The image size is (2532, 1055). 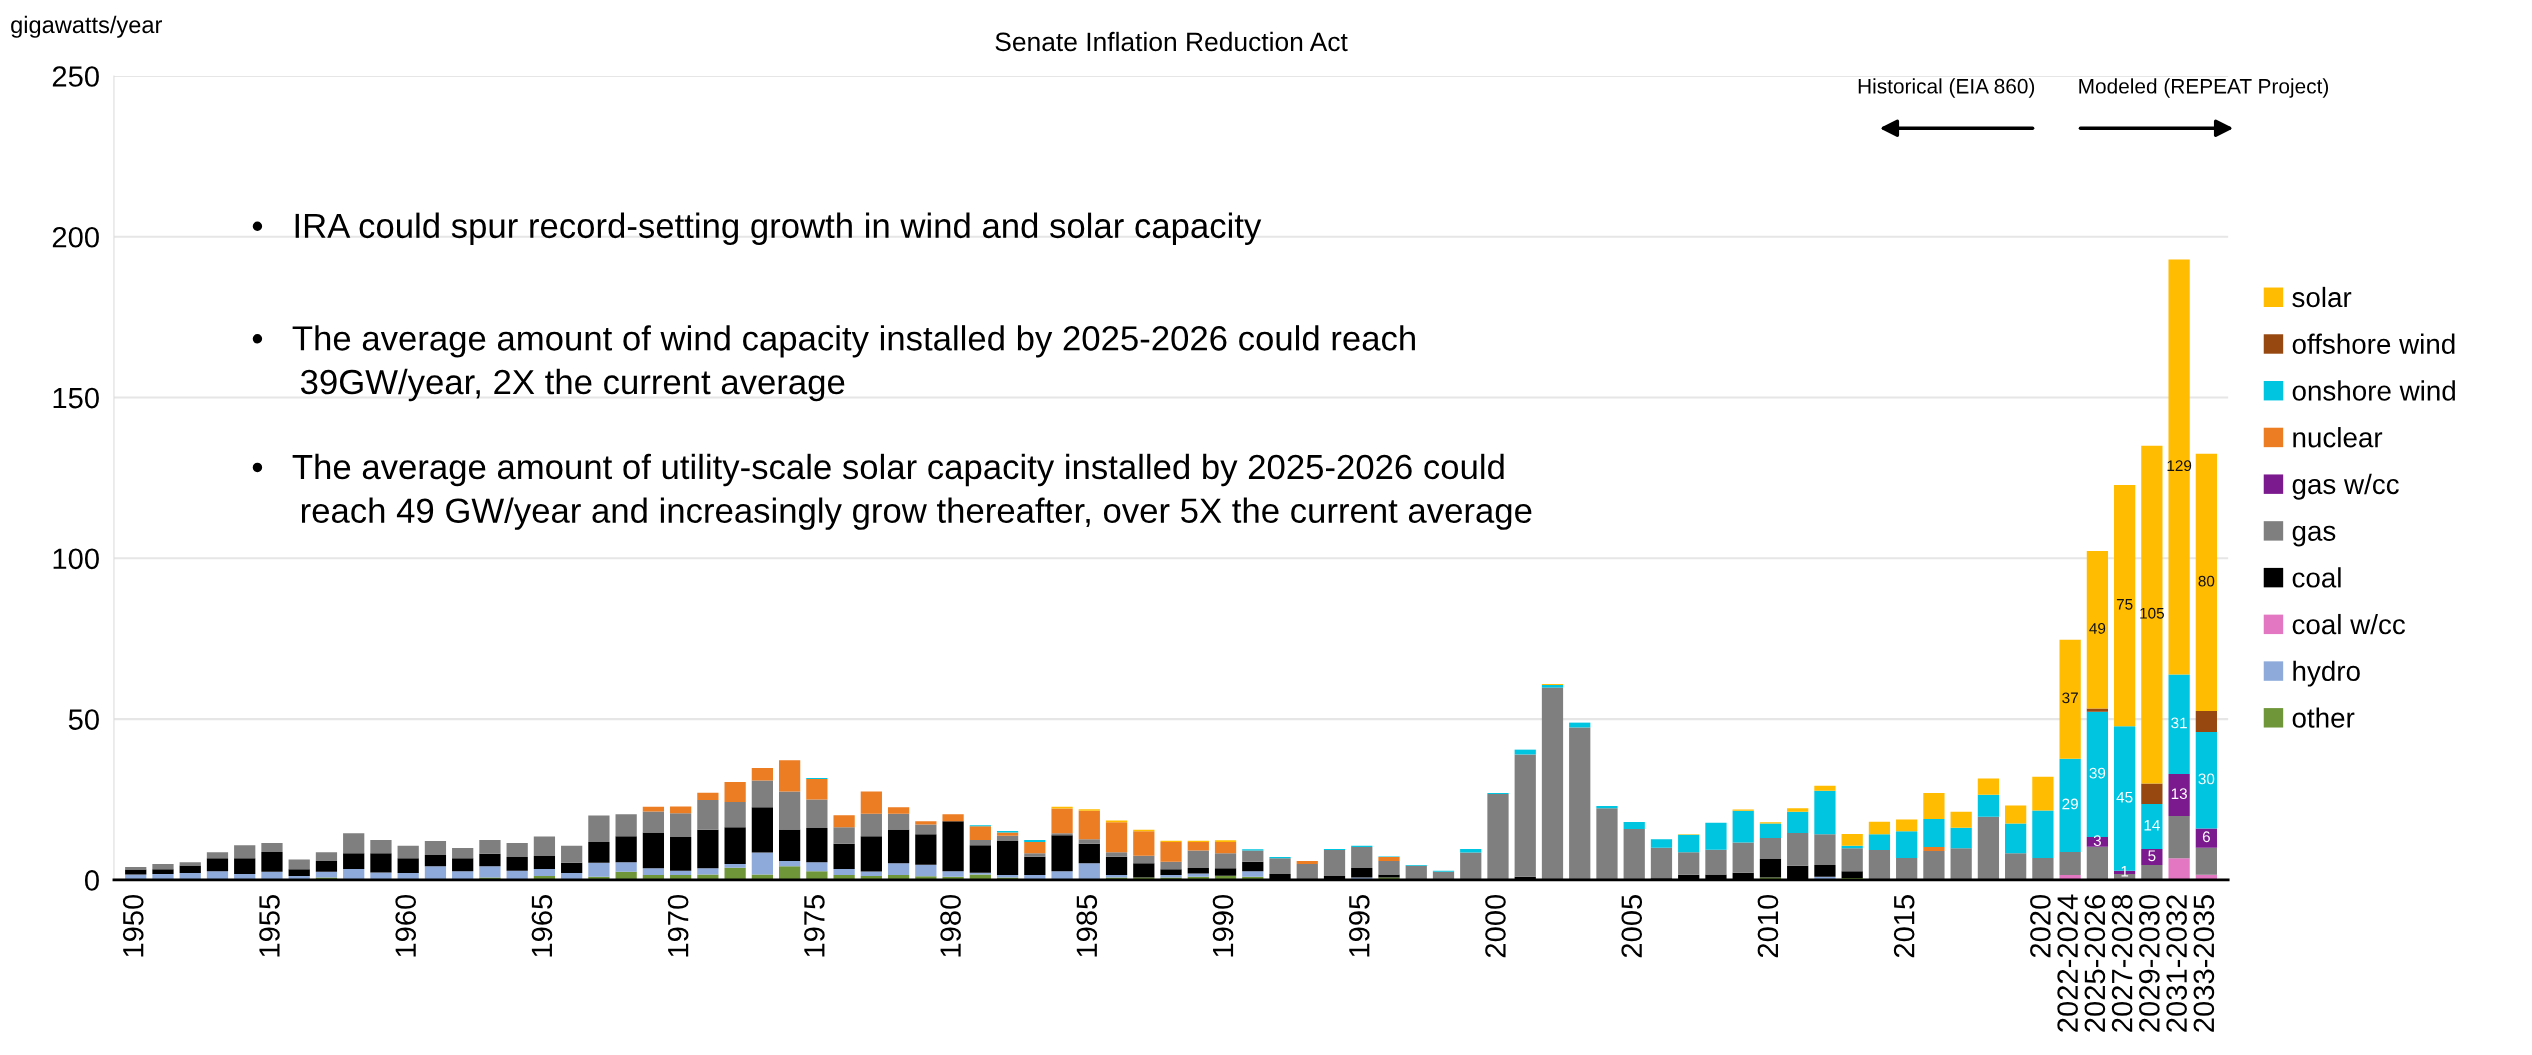 What do you see at coordinates (1904, 926) in the screenshot?
I see `x-tick-label: 2015` at bounding box center [1904, 926].